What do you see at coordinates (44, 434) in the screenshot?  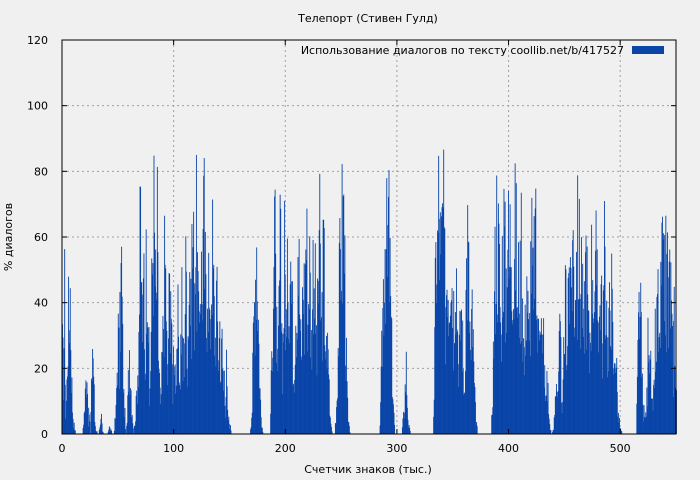 I see `y-tick-label: 0` at bounding box center [44, 434].